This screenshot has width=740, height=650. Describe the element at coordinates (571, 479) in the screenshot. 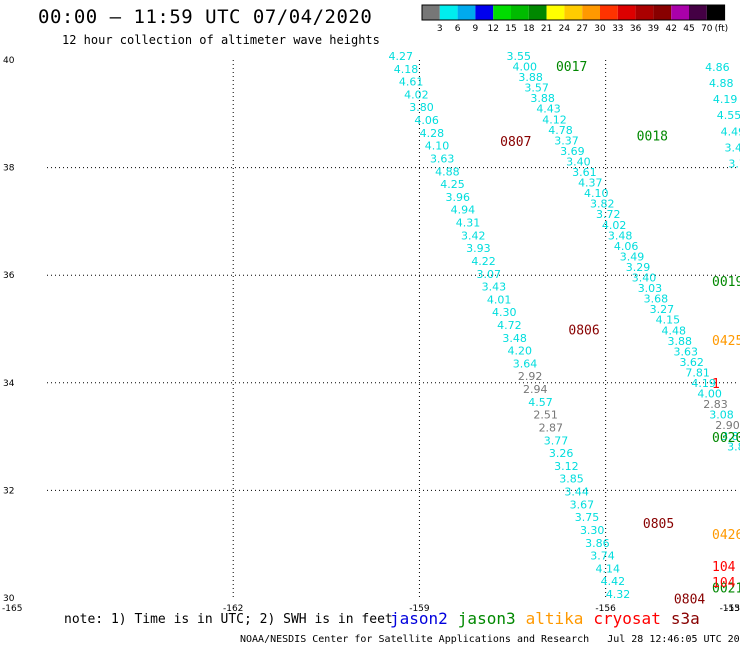

I see `swh-point: 3.85` at that location.